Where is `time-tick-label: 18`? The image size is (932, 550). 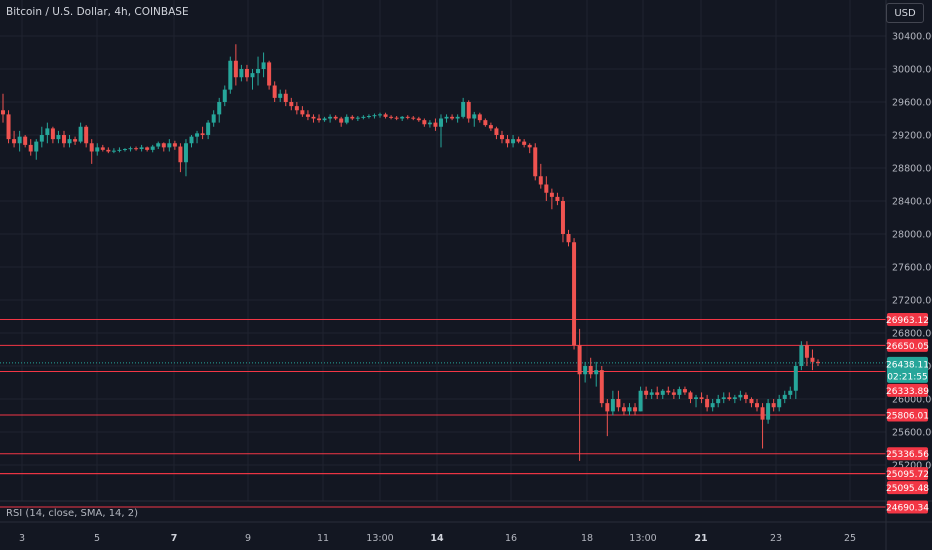 time-tick-label: 18 is located at coordinates (587, 538).